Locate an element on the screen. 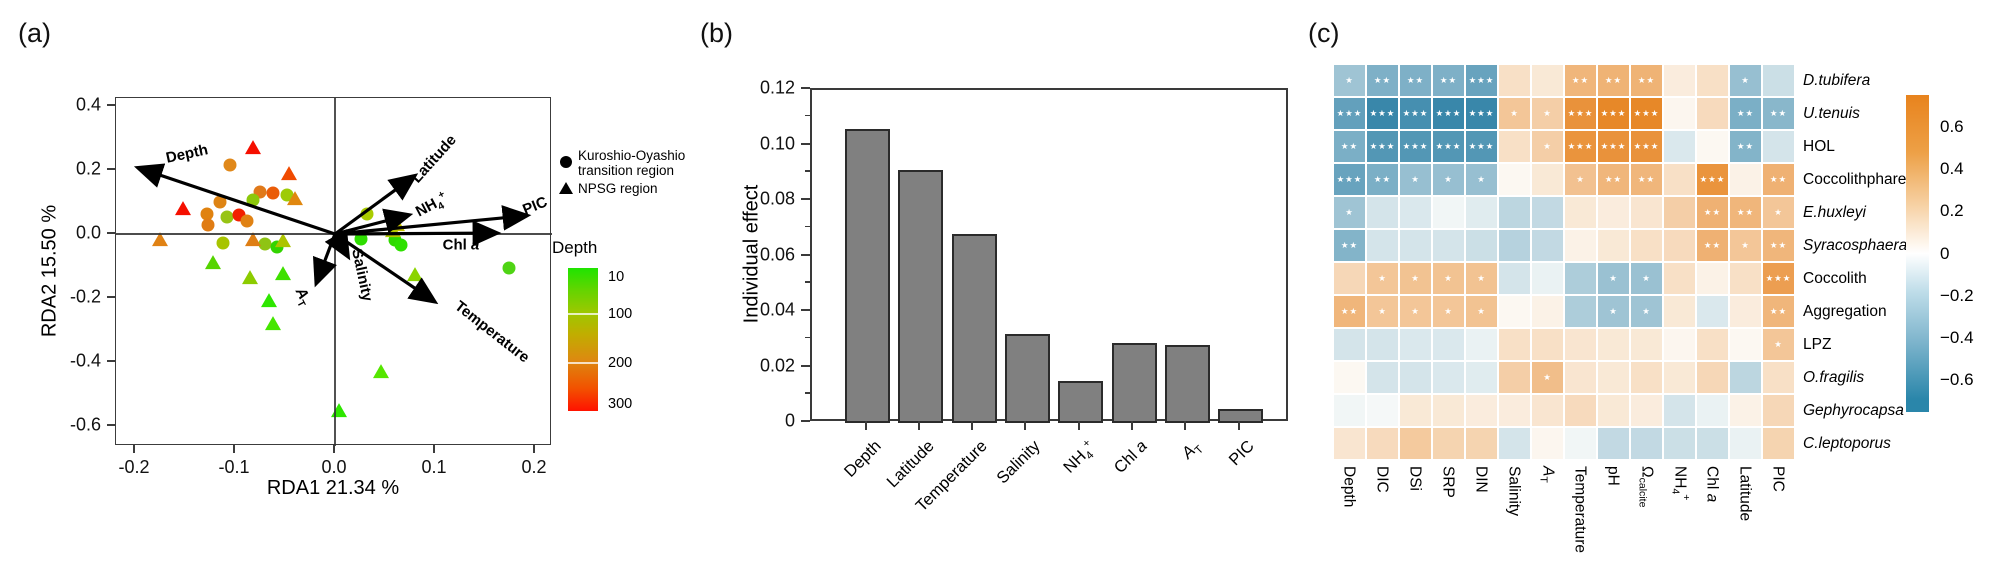 The image size is (1998, 585). arrow-label-alkalinity: AT is located at coordinates (301, 297).